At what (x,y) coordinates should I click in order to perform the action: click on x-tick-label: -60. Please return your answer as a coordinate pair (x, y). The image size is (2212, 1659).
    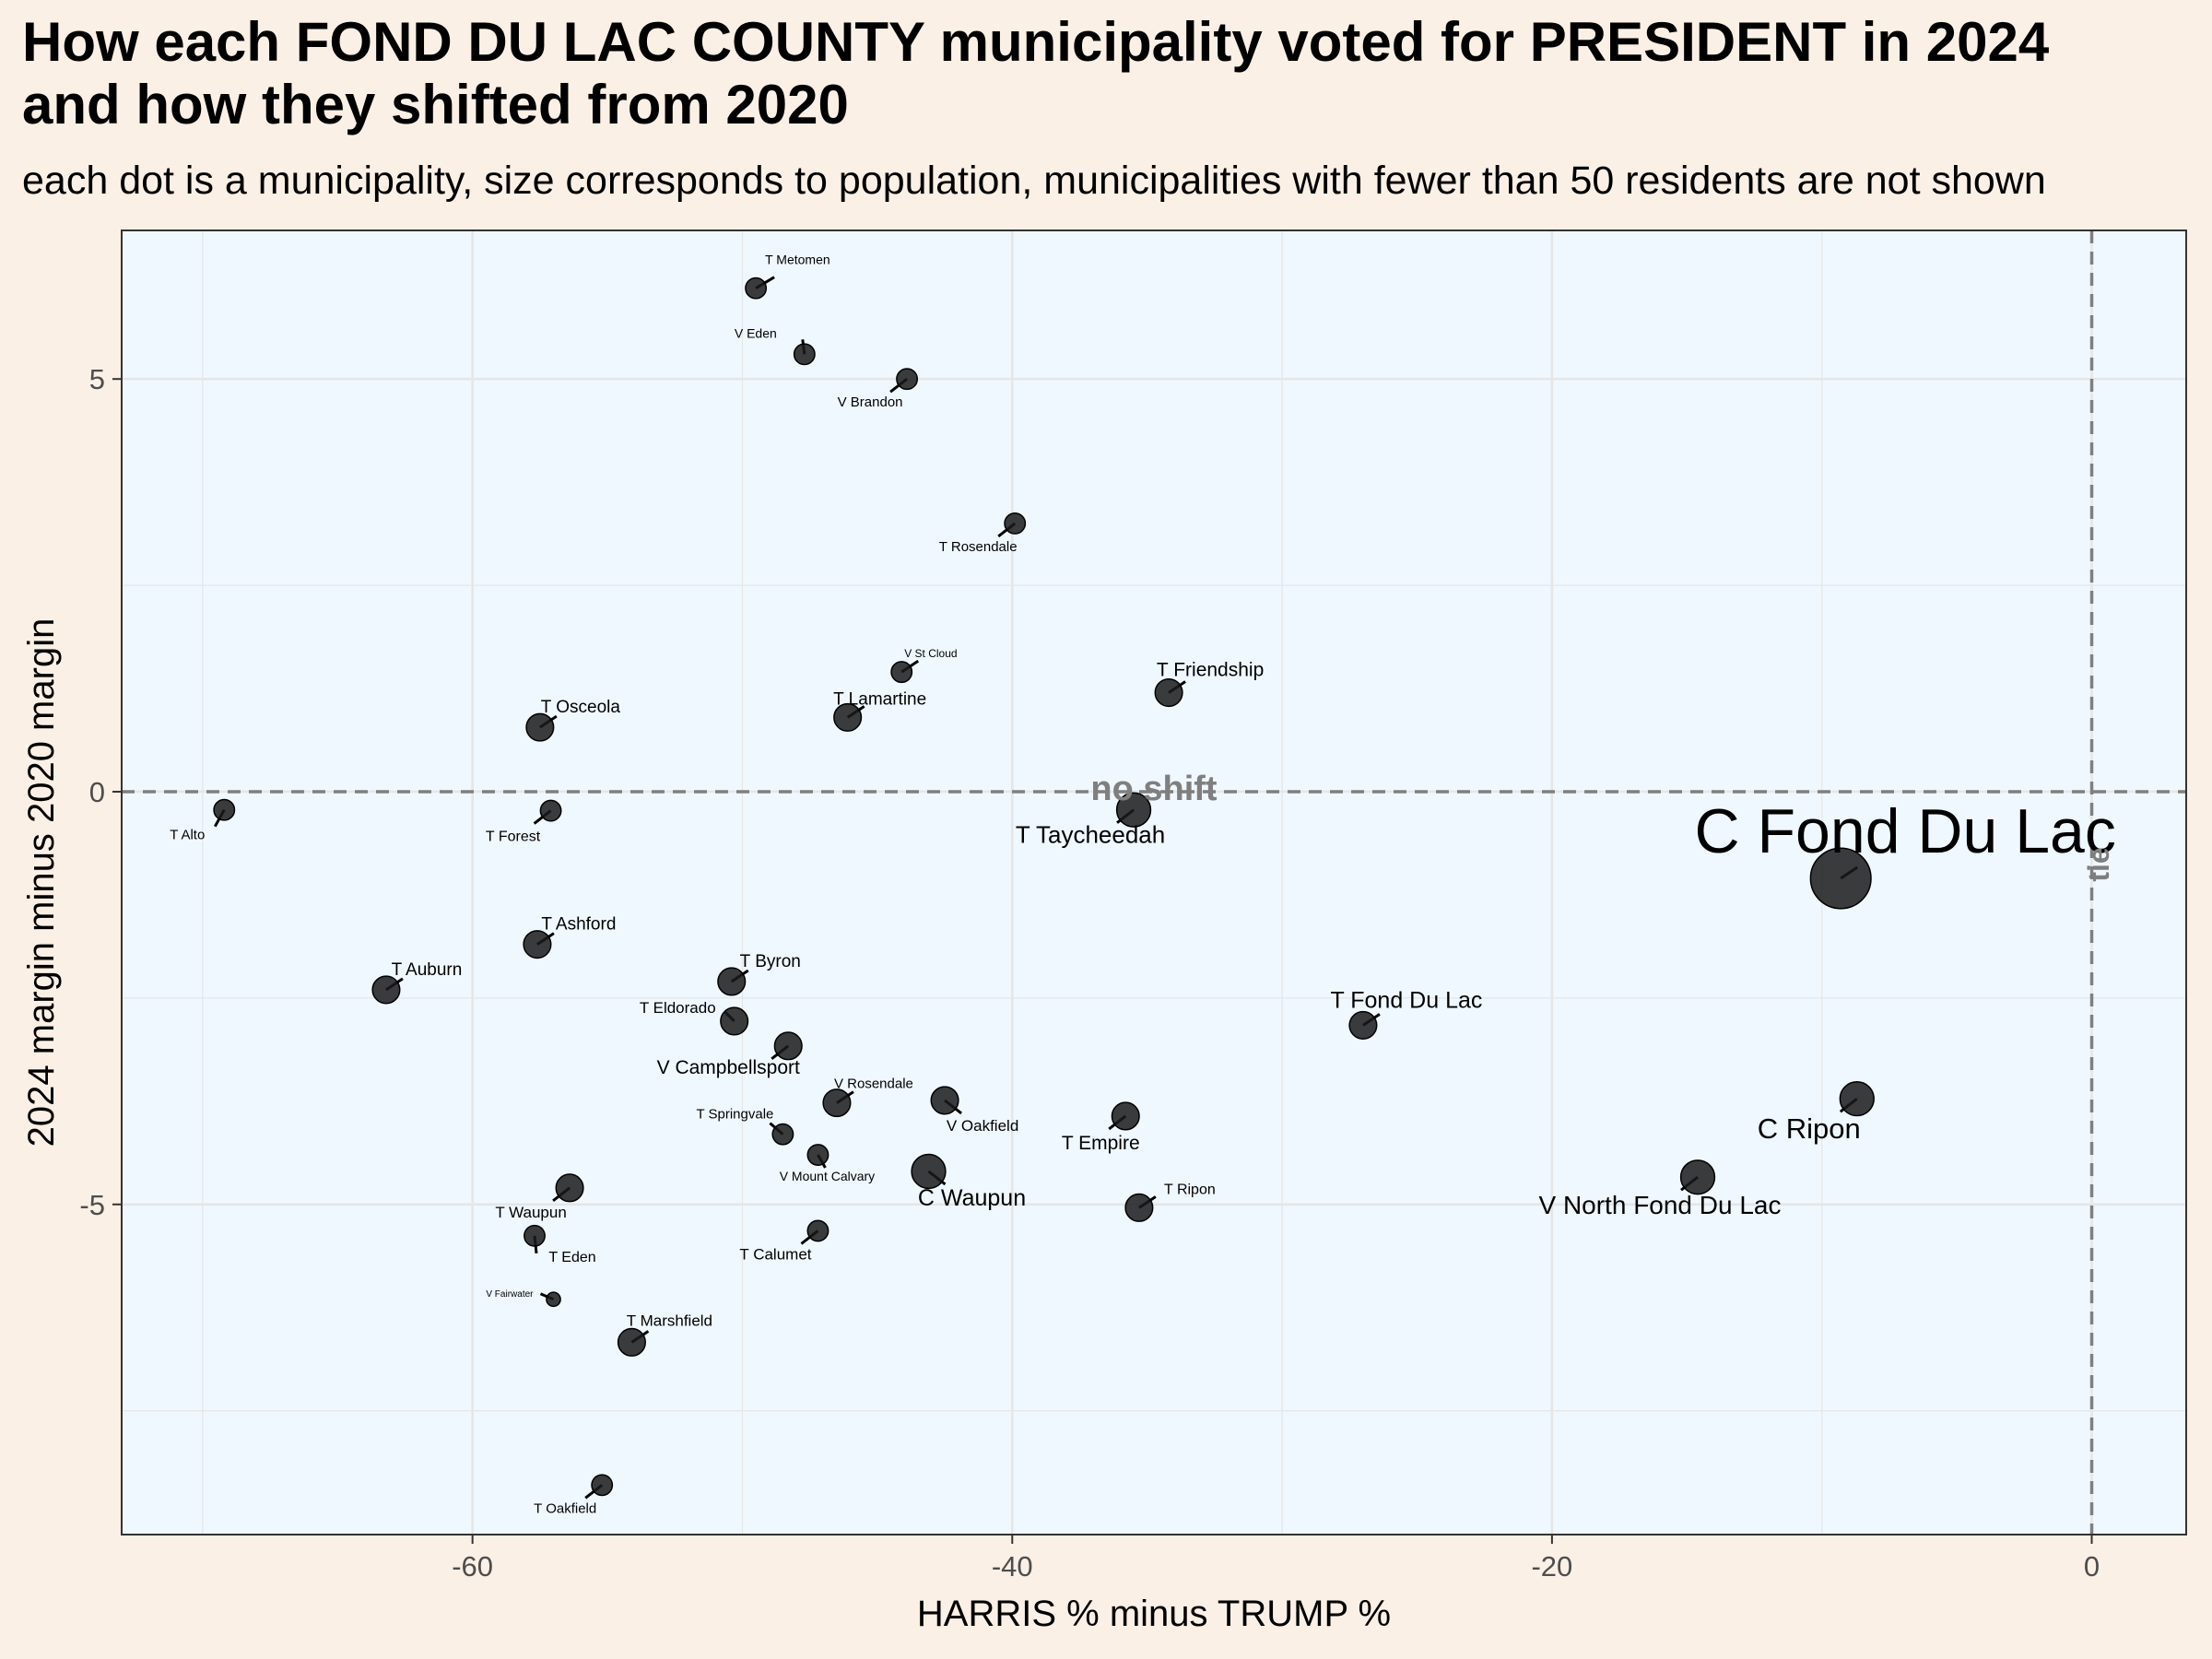
    Looking at the image, I should click on (472, 1566).